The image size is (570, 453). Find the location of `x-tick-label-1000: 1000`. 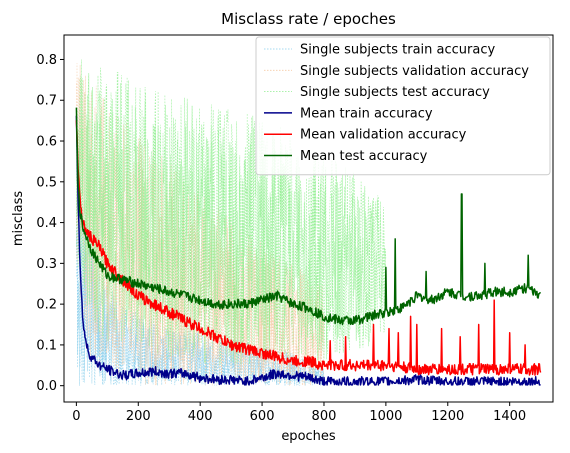

x-tick-label-1000: 1000 is located at coordinates (385, 416).